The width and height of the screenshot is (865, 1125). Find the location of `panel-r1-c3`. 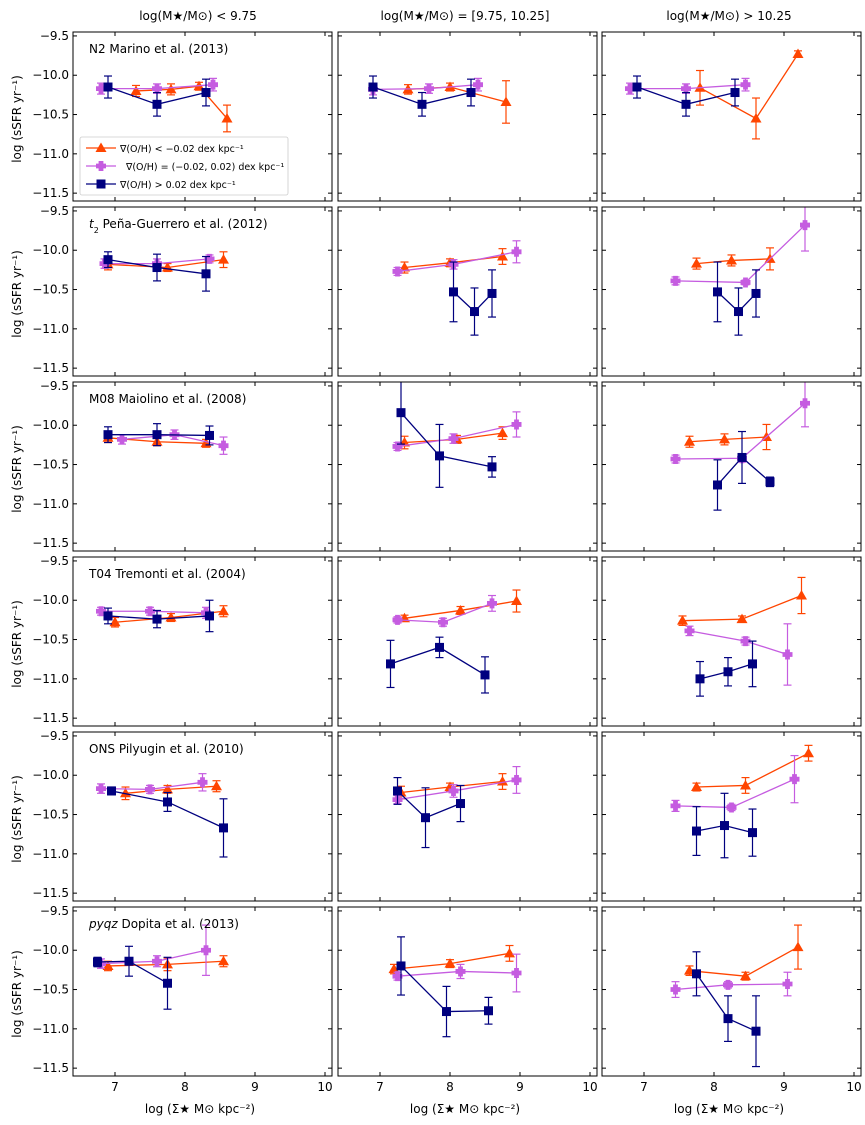

panel-r1-c3 is located at coordinates (731, 116).